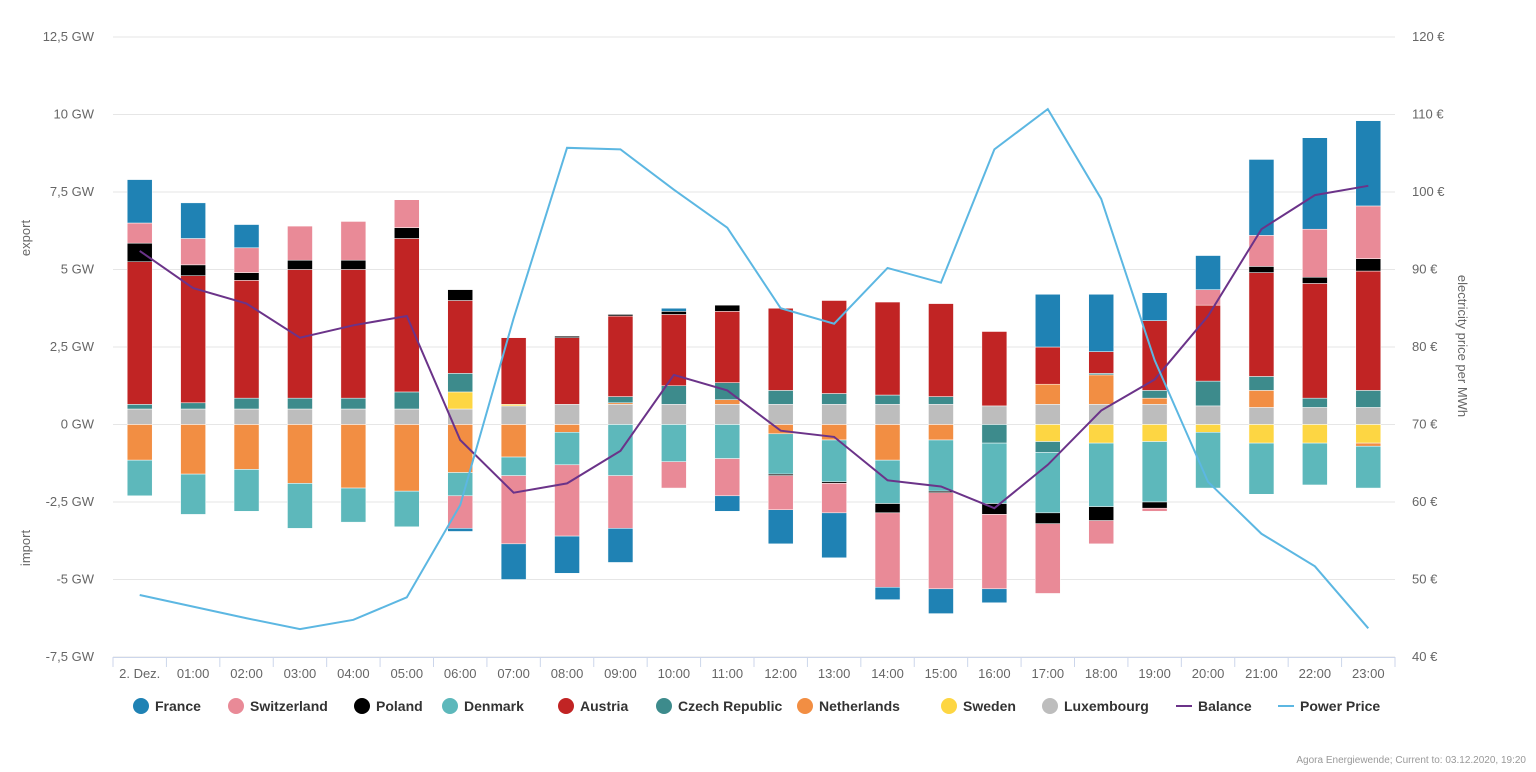 The image size is (1536, 772). I want to click on legend-item-france: France, so click(167, 706).